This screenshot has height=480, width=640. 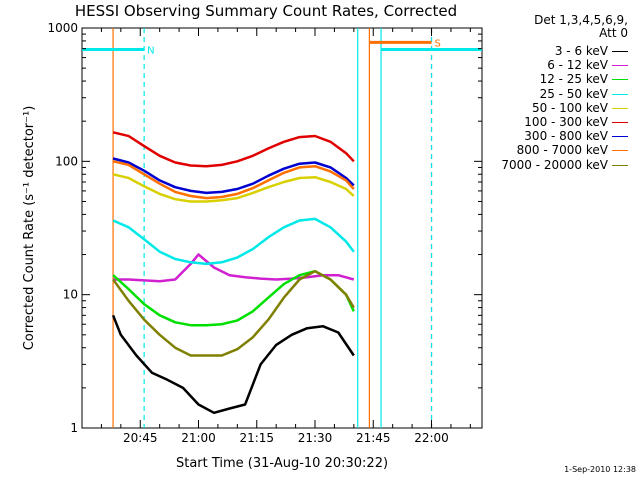 I want to click on attenuator-label: N, so click(x=150, y=50).